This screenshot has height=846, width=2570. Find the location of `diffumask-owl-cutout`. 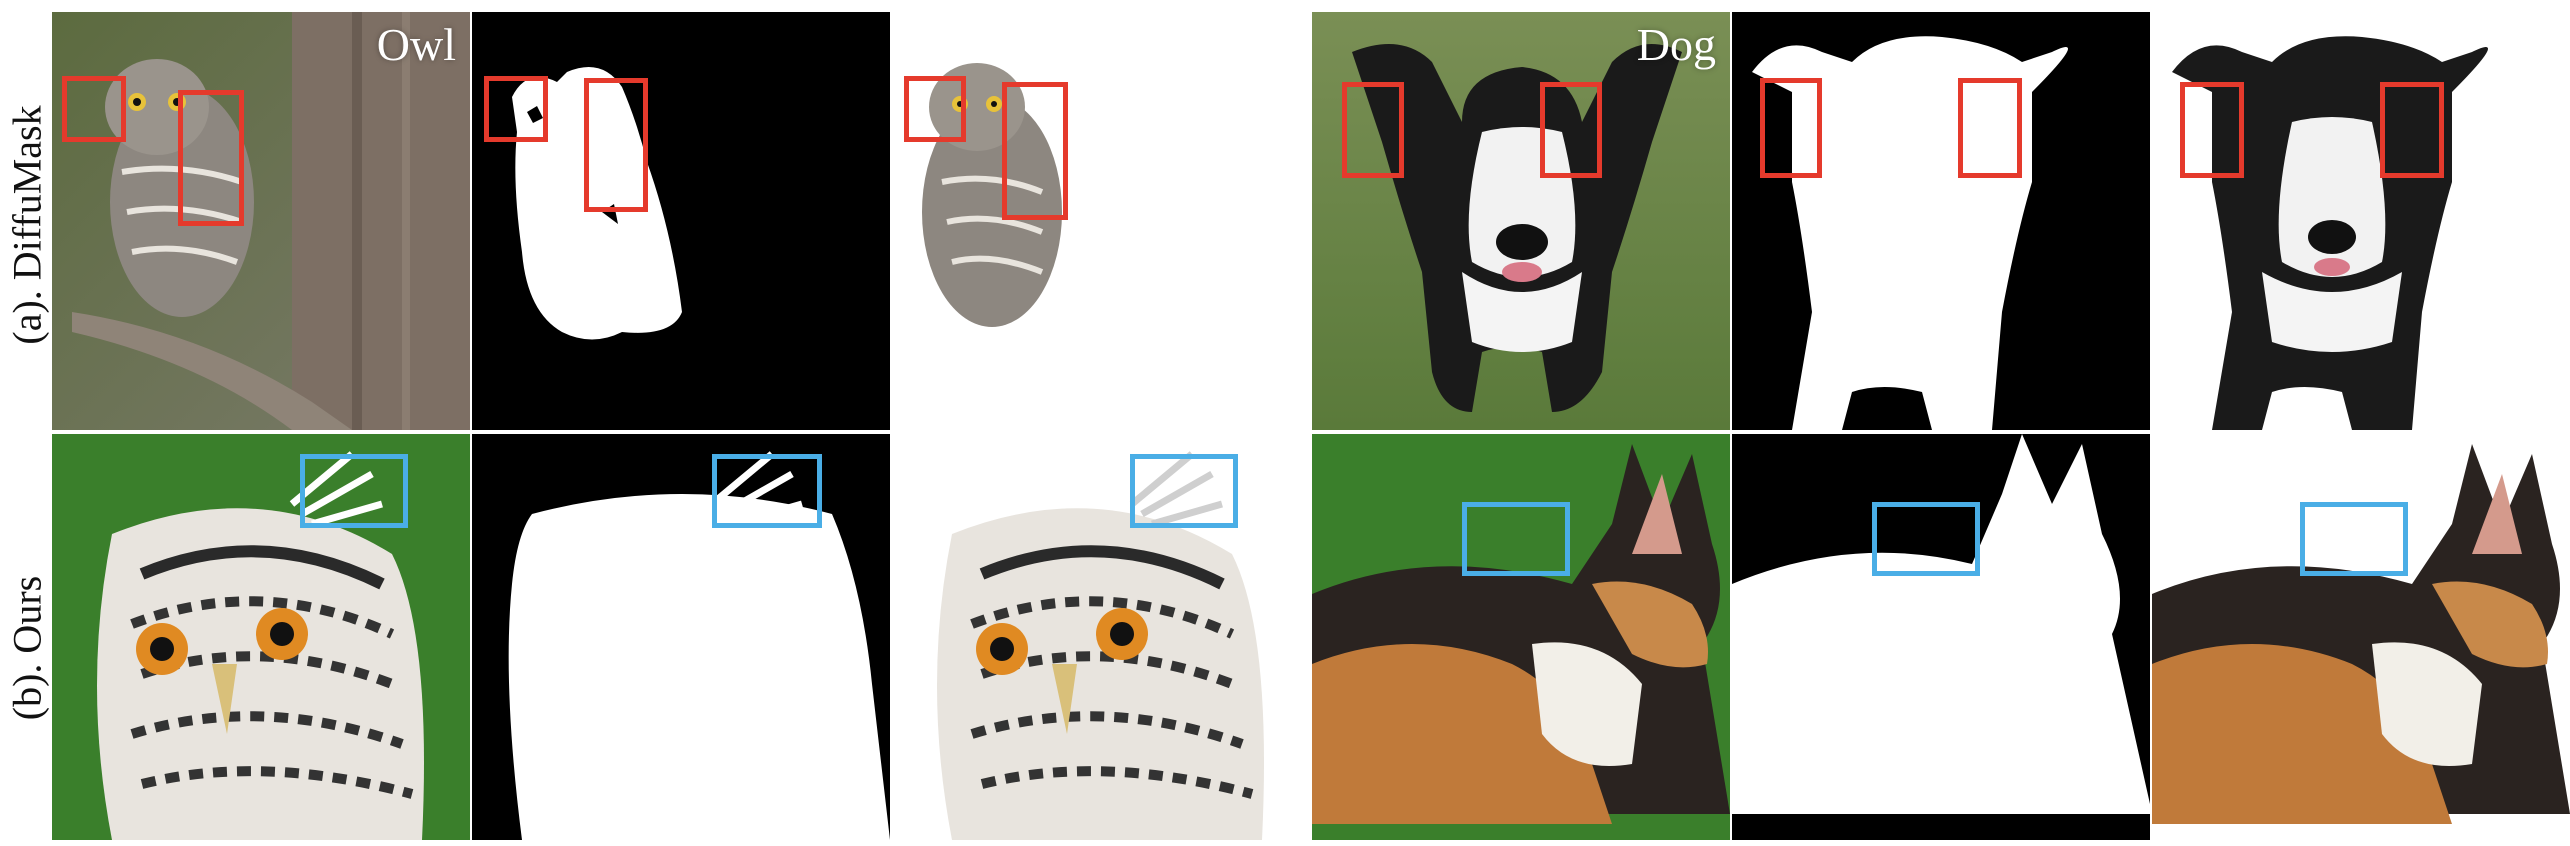

diffumask-owl-cutout is located at coordinates (1101, 221).